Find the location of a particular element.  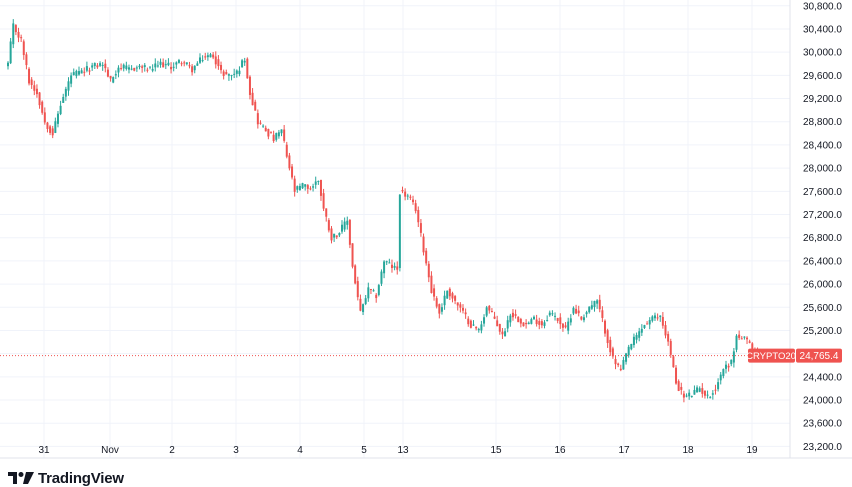

y-tick-label: 27,200.0 is located at coordinates (822, 215).